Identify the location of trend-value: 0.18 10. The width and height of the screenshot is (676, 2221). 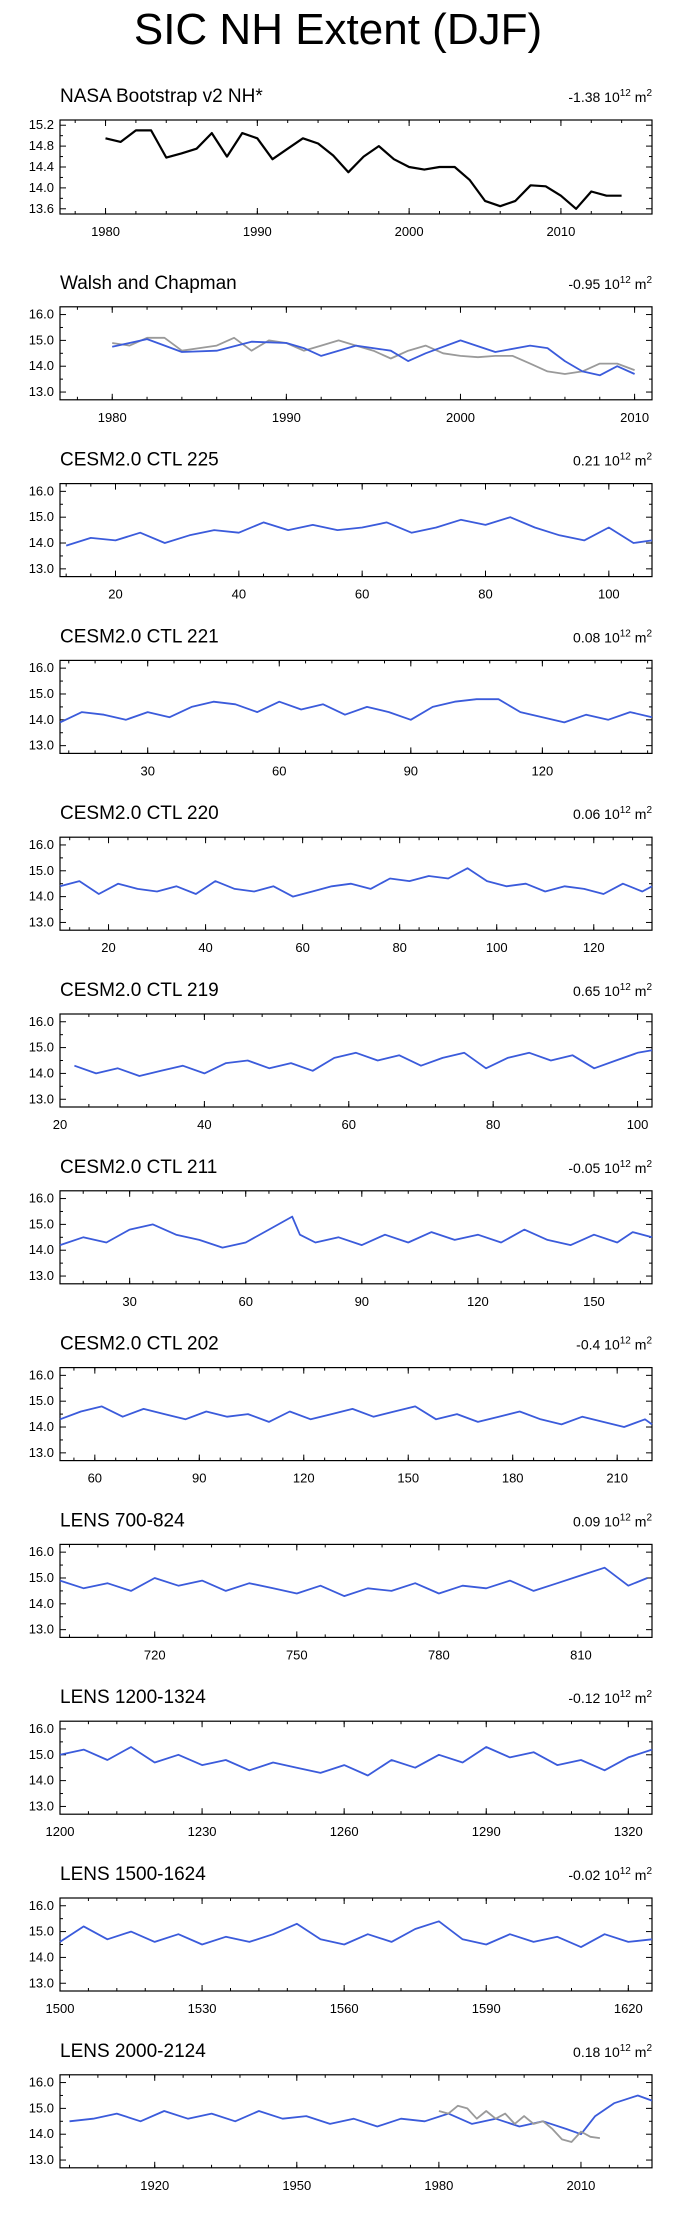
(596, 2052).